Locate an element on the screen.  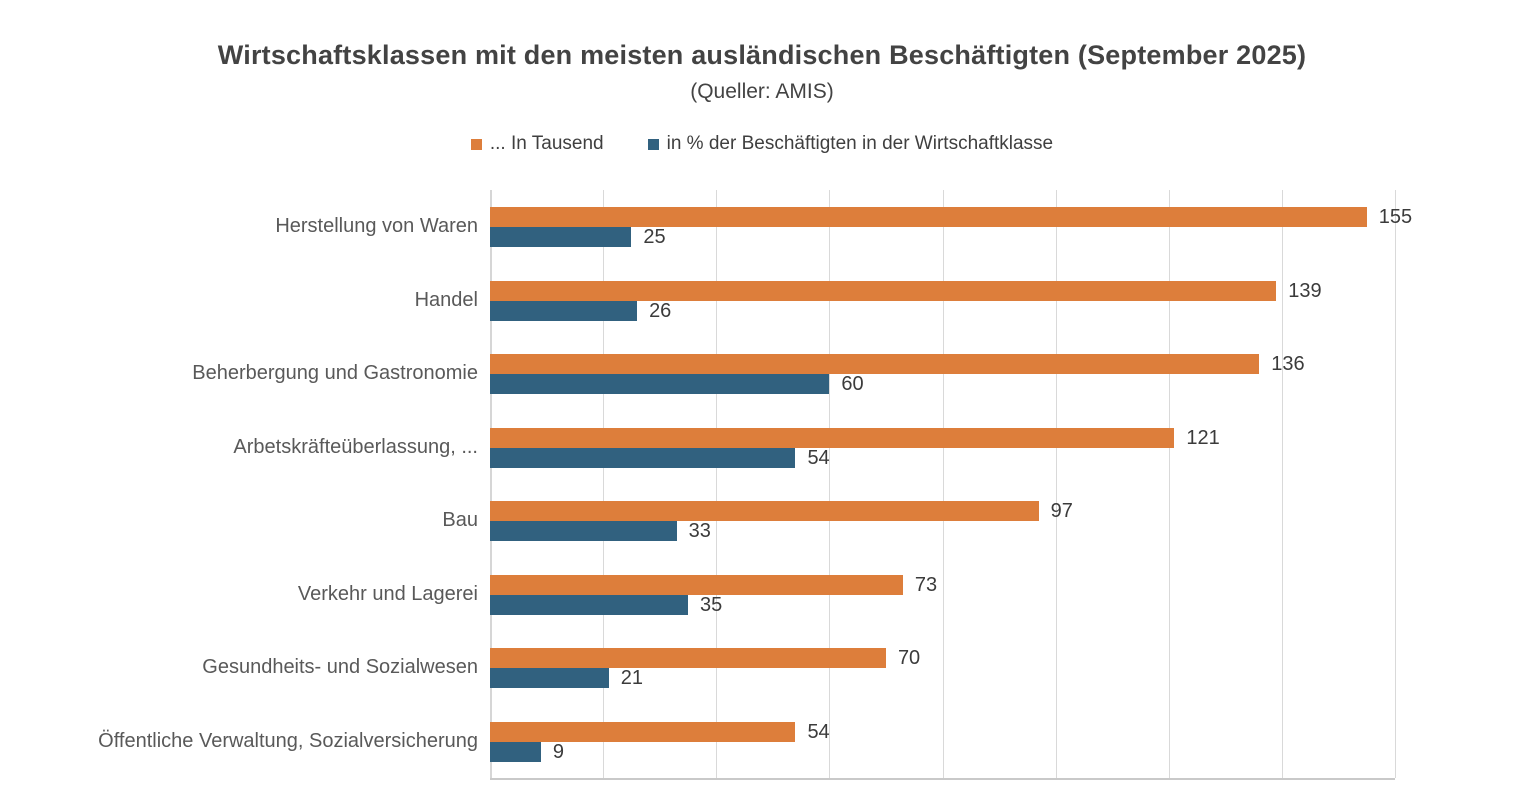
value-label: 25 is located at coordinates (654, 237).